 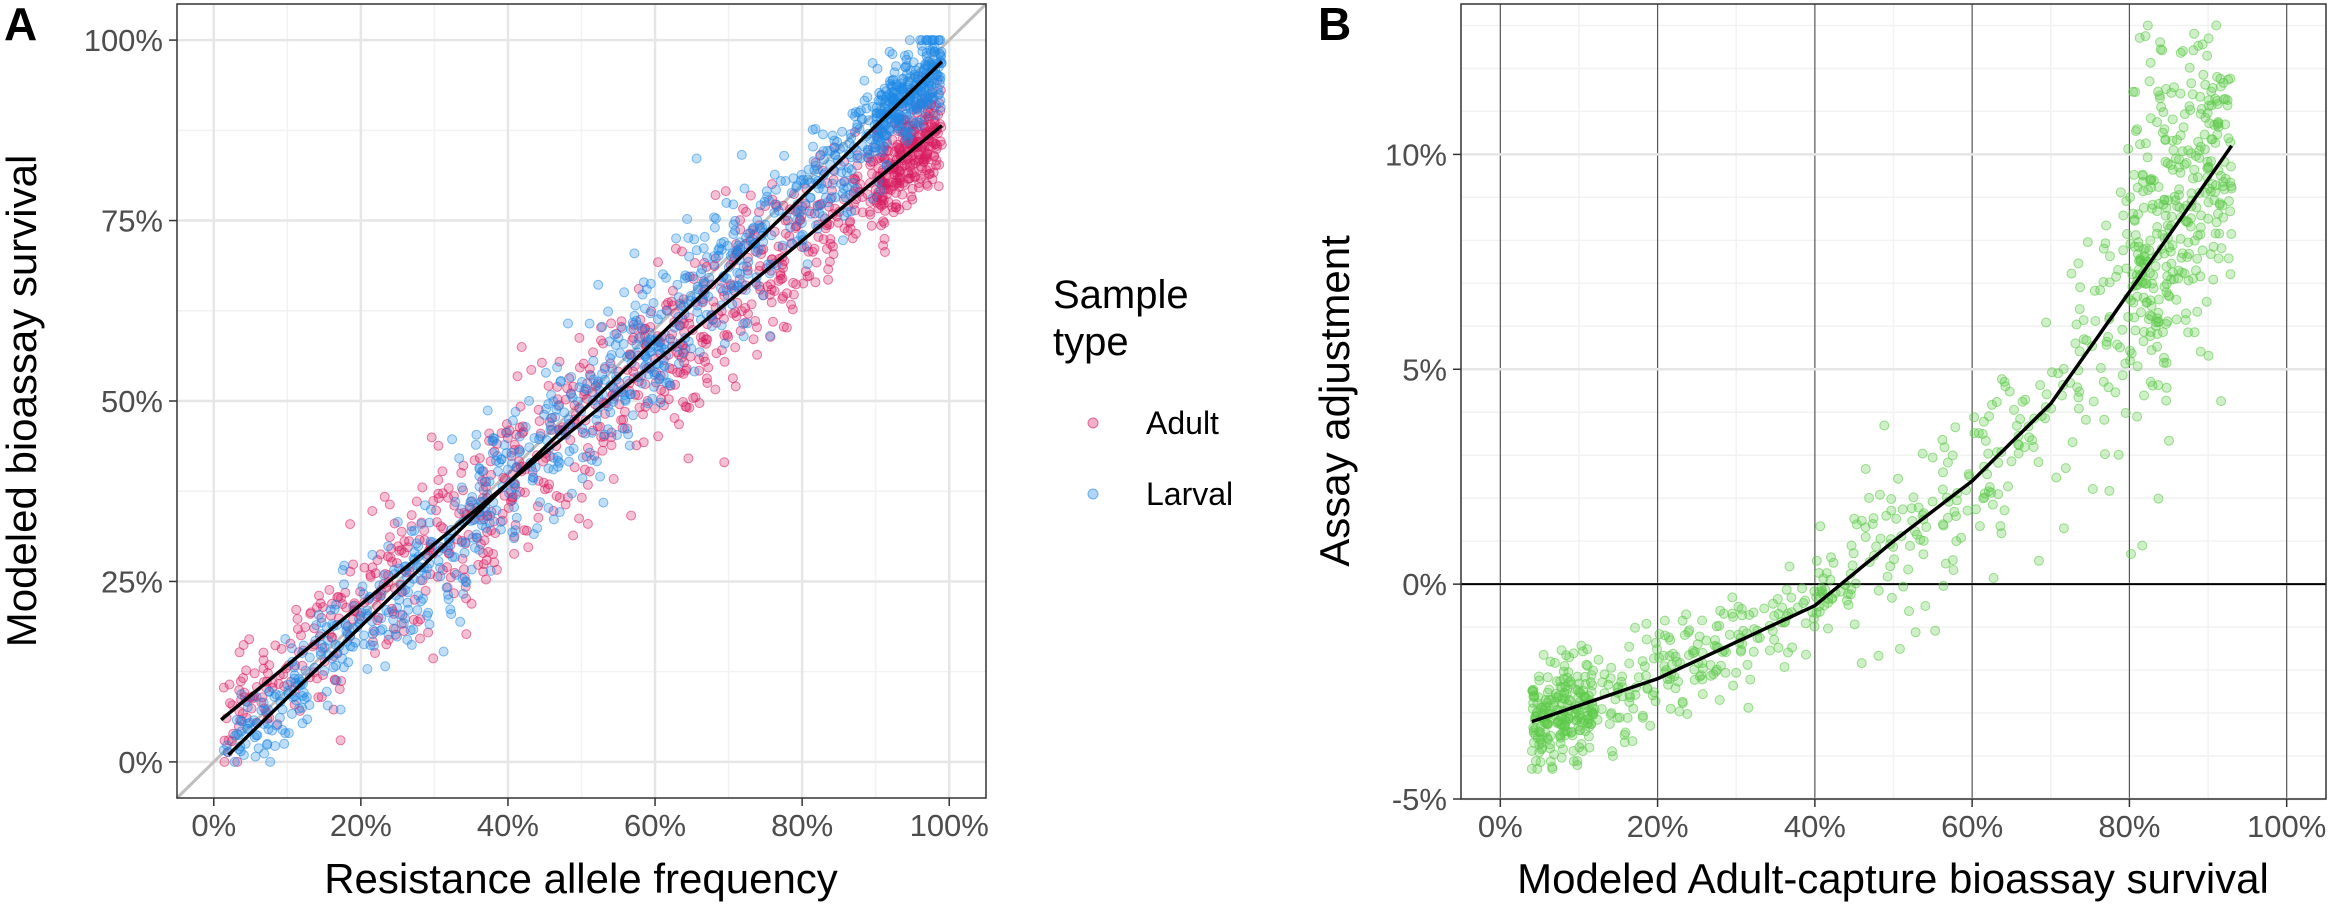 I want to click on x-tick-label: 20%, so click(x=361, y=825).